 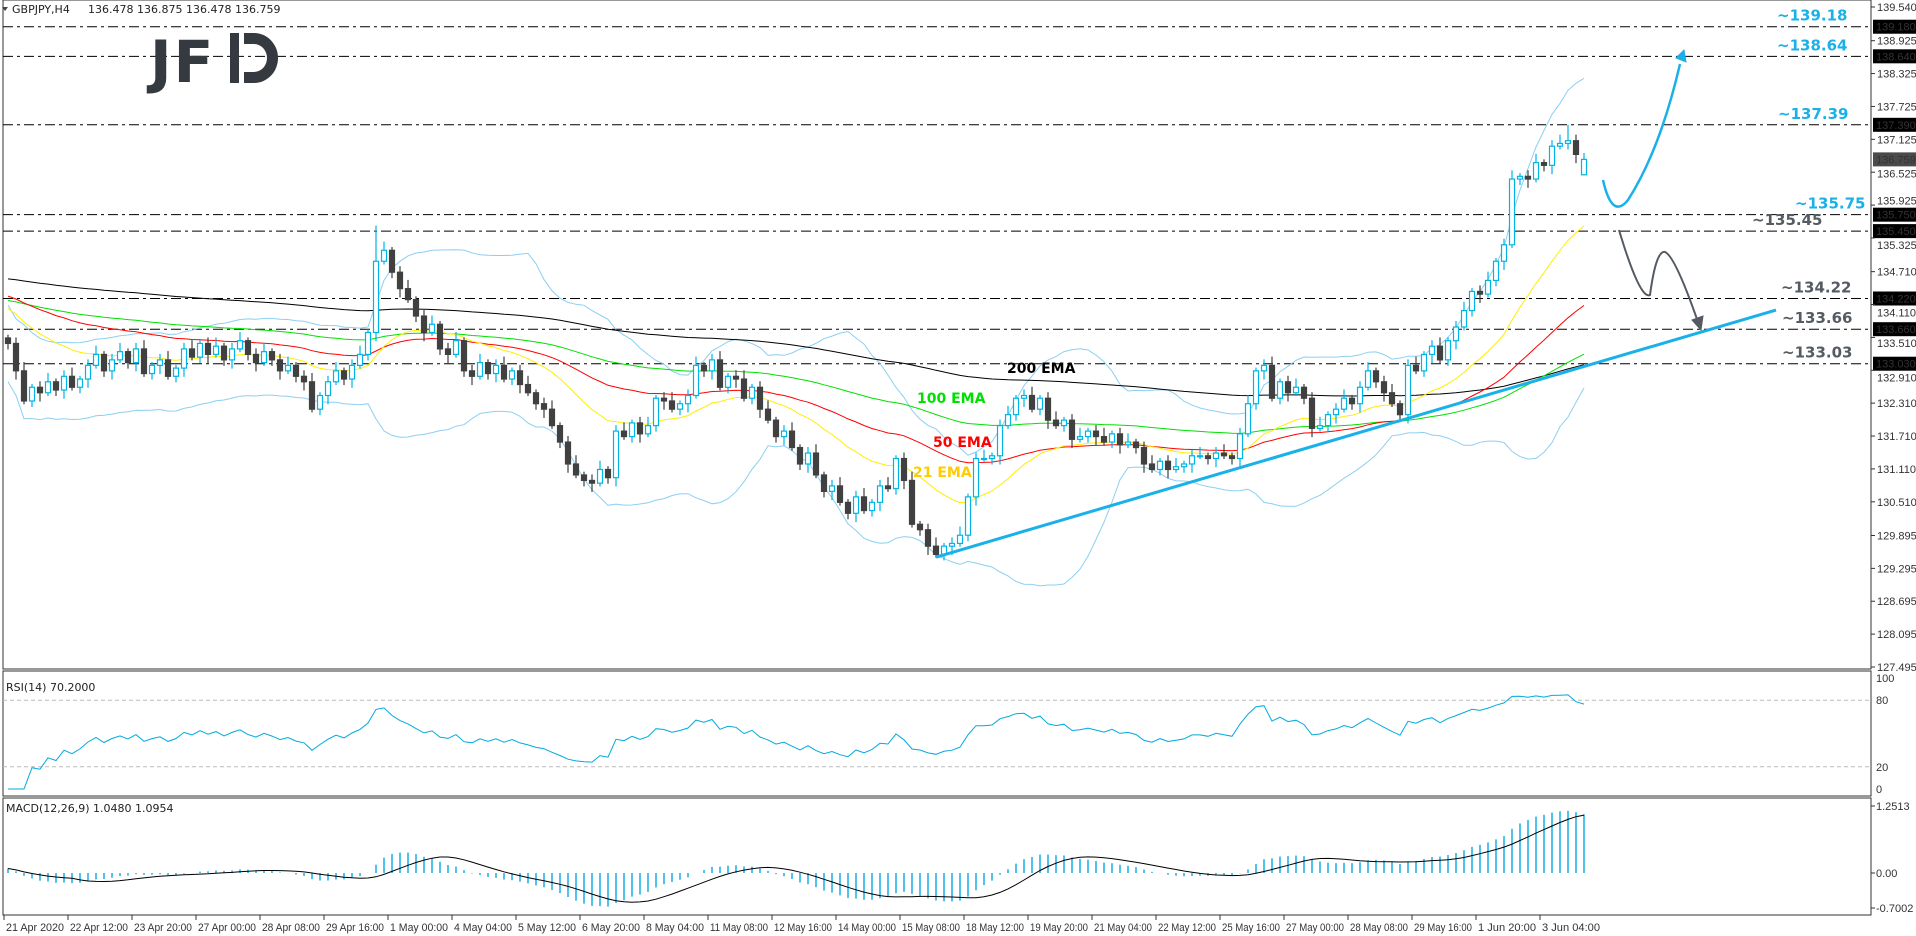 I want to click on level-label: ~139.18, so click(x=1812, y=16).